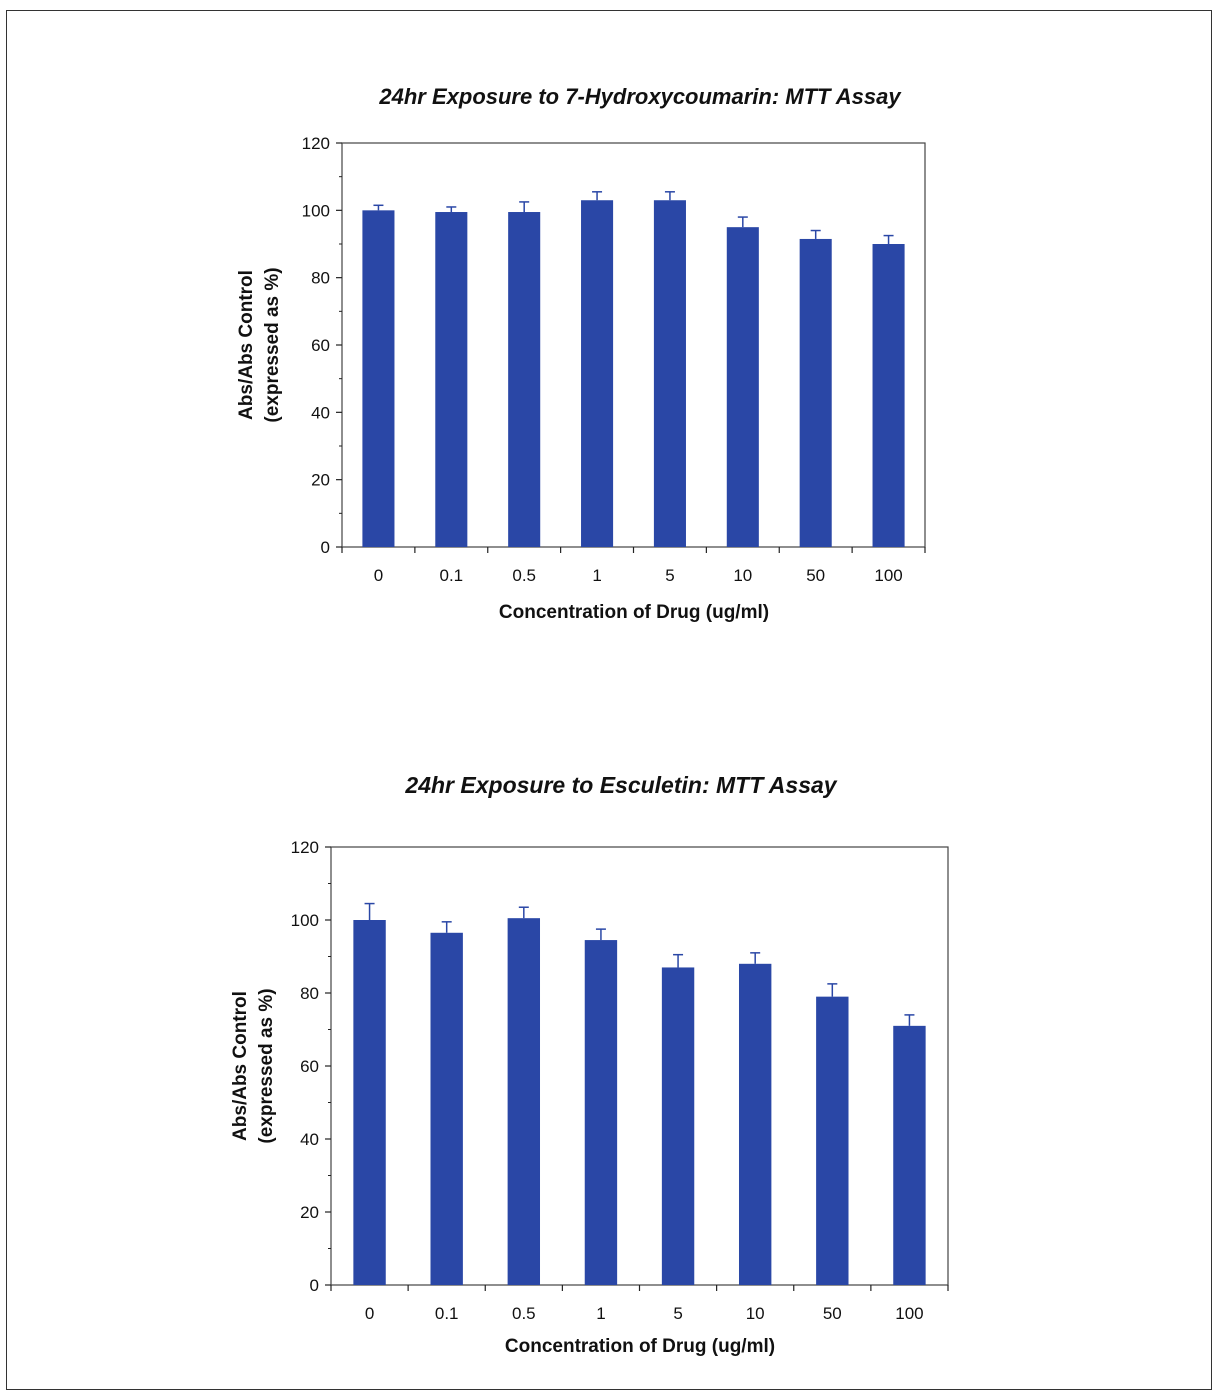 The image size is (1218, 1392). I want to click on chart-title: 24hr Exposure to Esculetin: MTT Assay, so click(620, 785).